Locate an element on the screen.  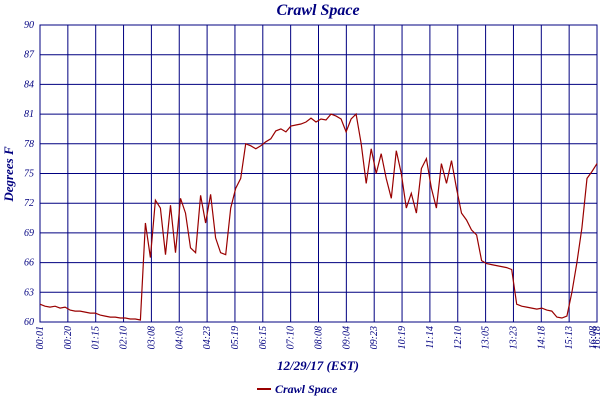
x-tick-label: 09:23 is located at coordinates (374, 337).